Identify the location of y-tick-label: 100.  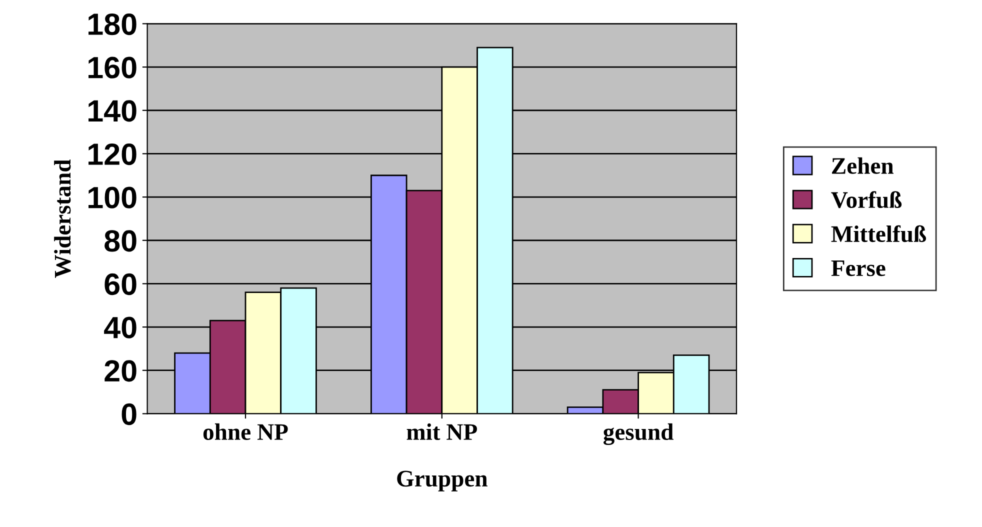
(112, 197).